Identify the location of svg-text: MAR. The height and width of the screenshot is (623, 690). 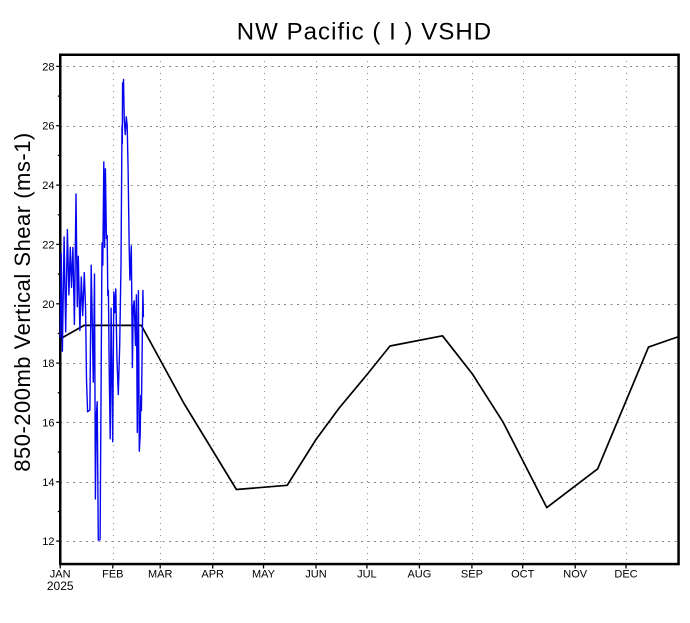
(160, 575).